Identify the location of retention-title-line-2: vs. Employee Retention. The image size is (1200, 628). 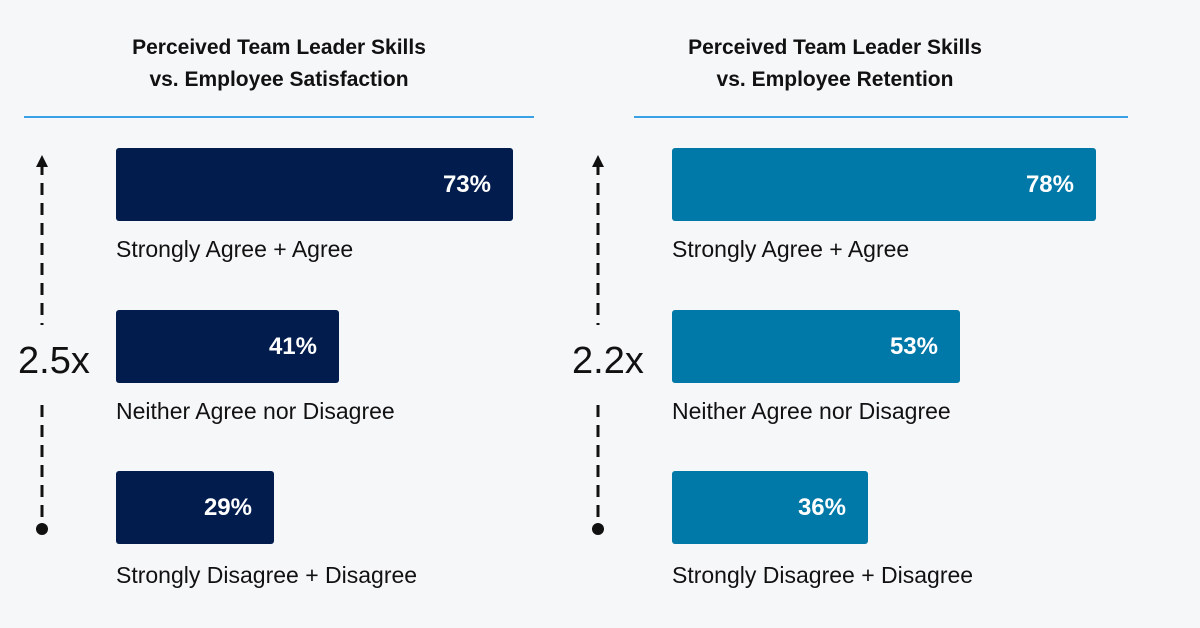
(835, 79).